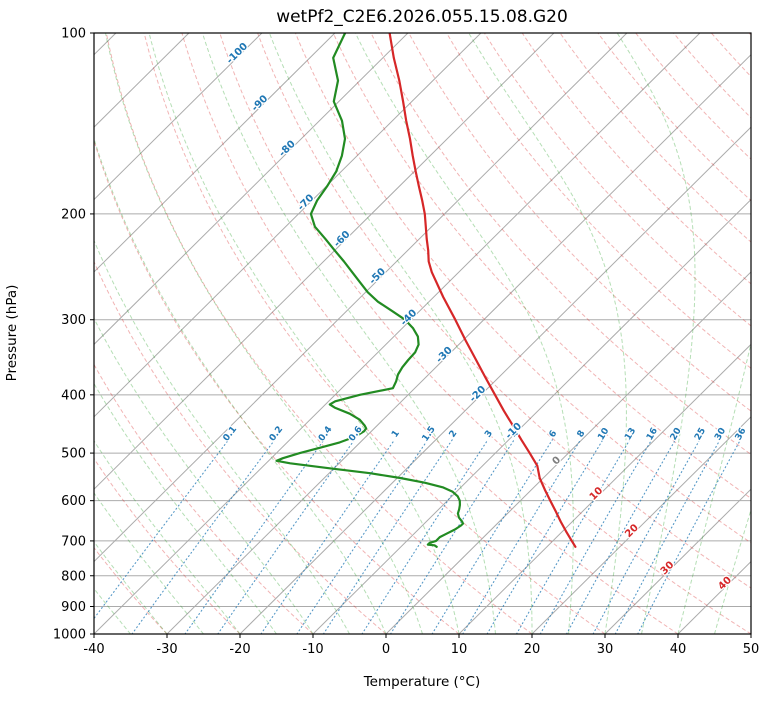 The width and height of the screenshot is (775, 708). Describe the element at coordinates (409, 318) in the screenshot. I see `isotherm-label: -40` at that location.